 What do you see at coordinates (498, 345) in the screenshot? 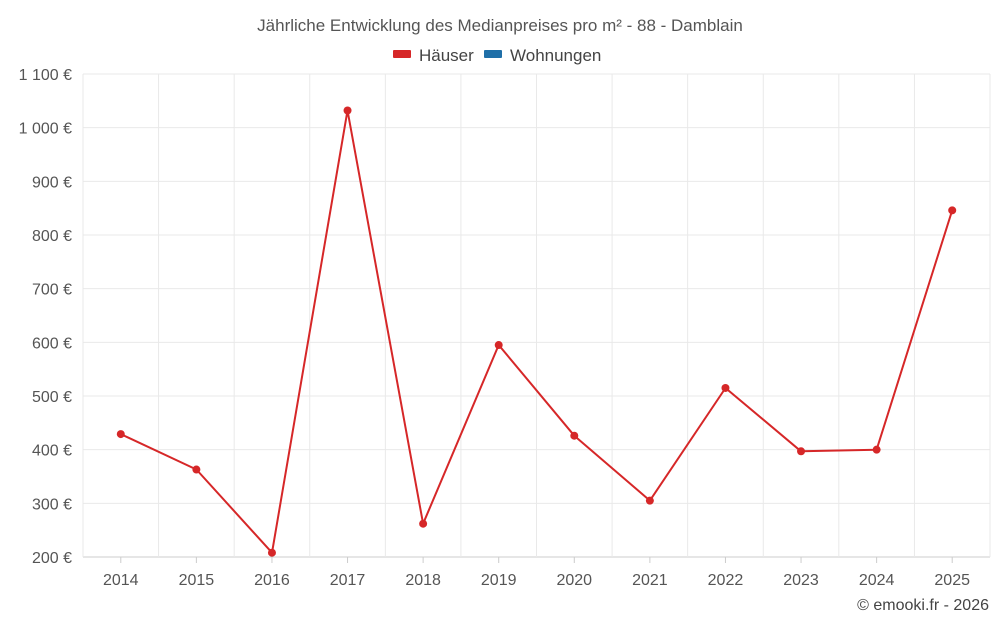
I see `data-point-houses-2019` at bounding box center [498, 345].